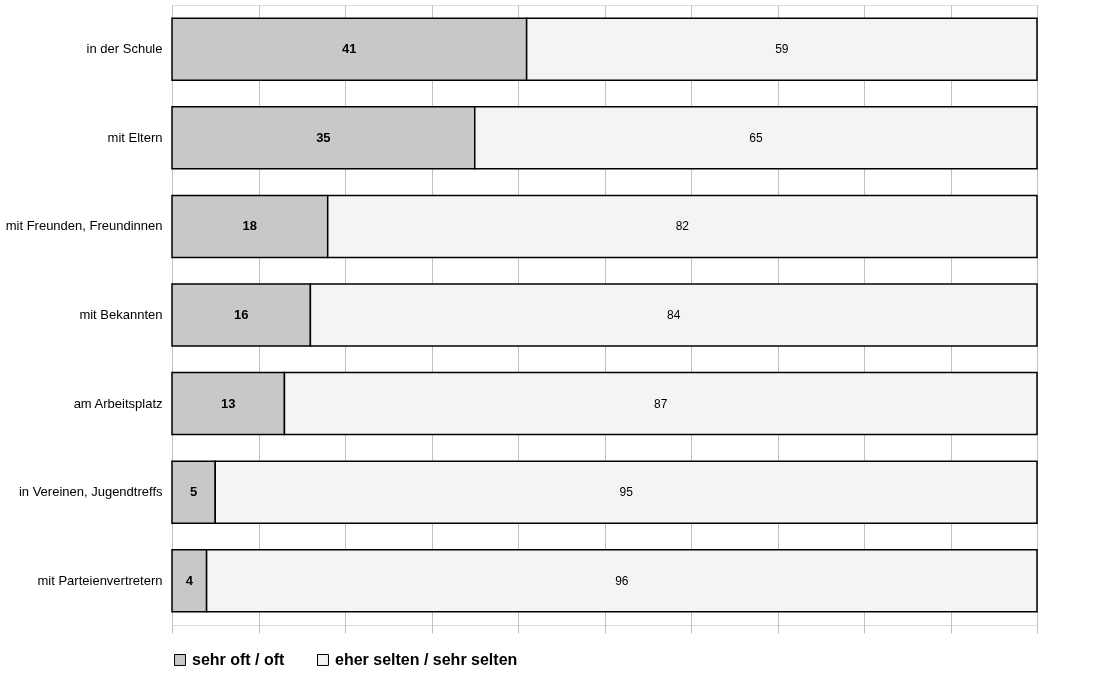 Image resolution: width=1099 pixels, height=684 pixels. What do you see at coordinates (135, 137) in the screenshot?
I see `y-tick-label: mit Eltern` at bounding box center [135, 137].